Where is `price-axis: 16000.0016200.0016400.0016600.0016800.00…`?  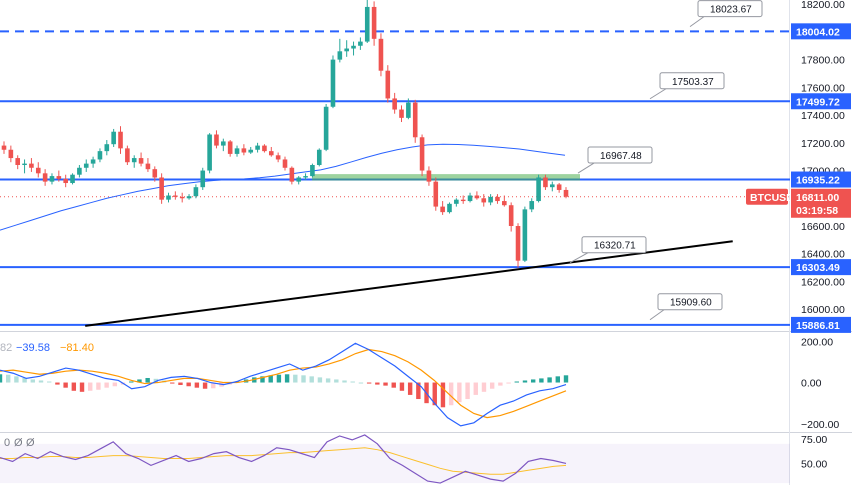
price-axis: 16000.0016200.0016400.0016600.0016800.00… is located at coordinates (798, 235).